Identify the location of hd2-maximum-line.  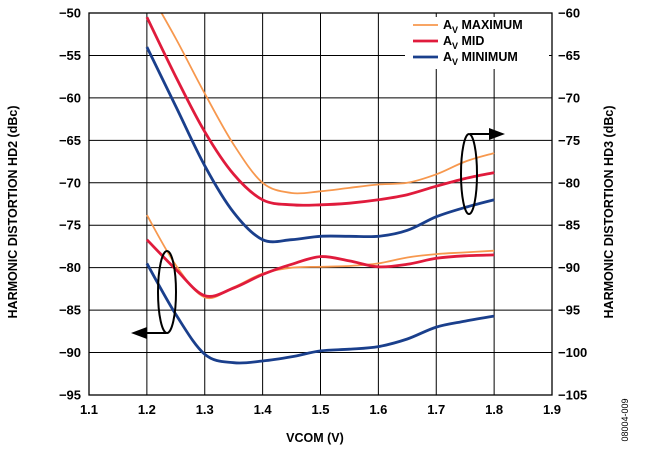
(320, 257).